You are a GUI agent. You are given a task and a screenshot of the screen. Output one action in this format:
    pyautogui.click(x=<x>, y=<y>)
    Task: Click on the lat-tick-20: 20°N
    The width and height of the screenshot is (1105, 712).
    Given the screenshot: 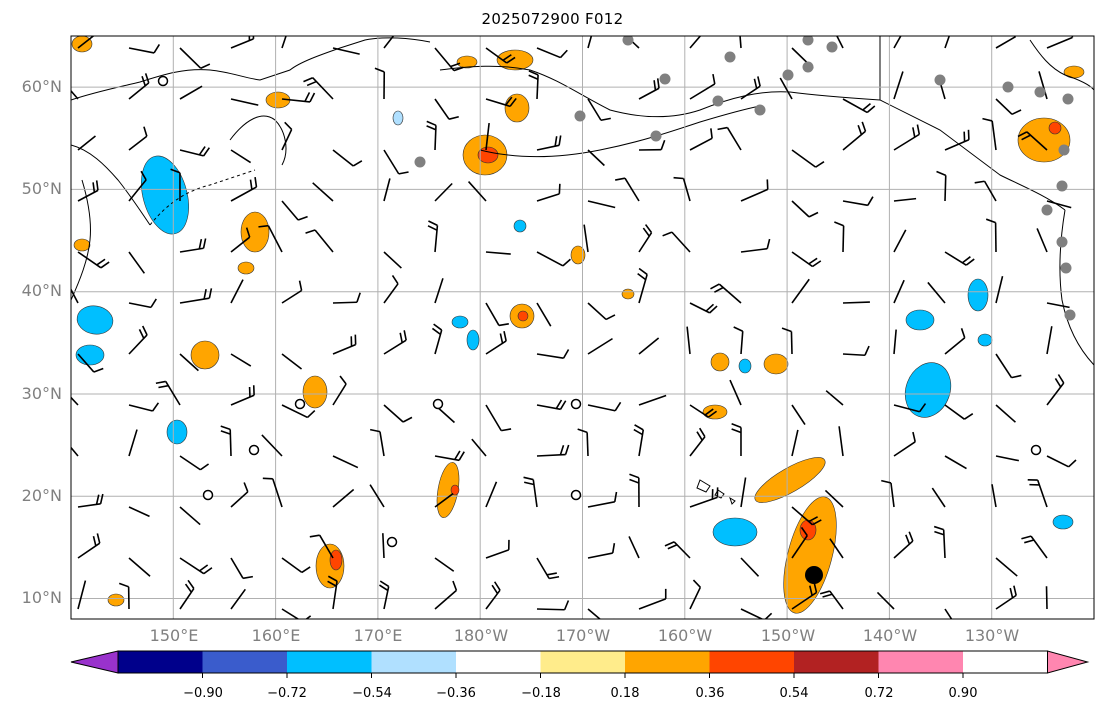 What is the action you would take?
    pyautogui.click(x=41, y=495)
    